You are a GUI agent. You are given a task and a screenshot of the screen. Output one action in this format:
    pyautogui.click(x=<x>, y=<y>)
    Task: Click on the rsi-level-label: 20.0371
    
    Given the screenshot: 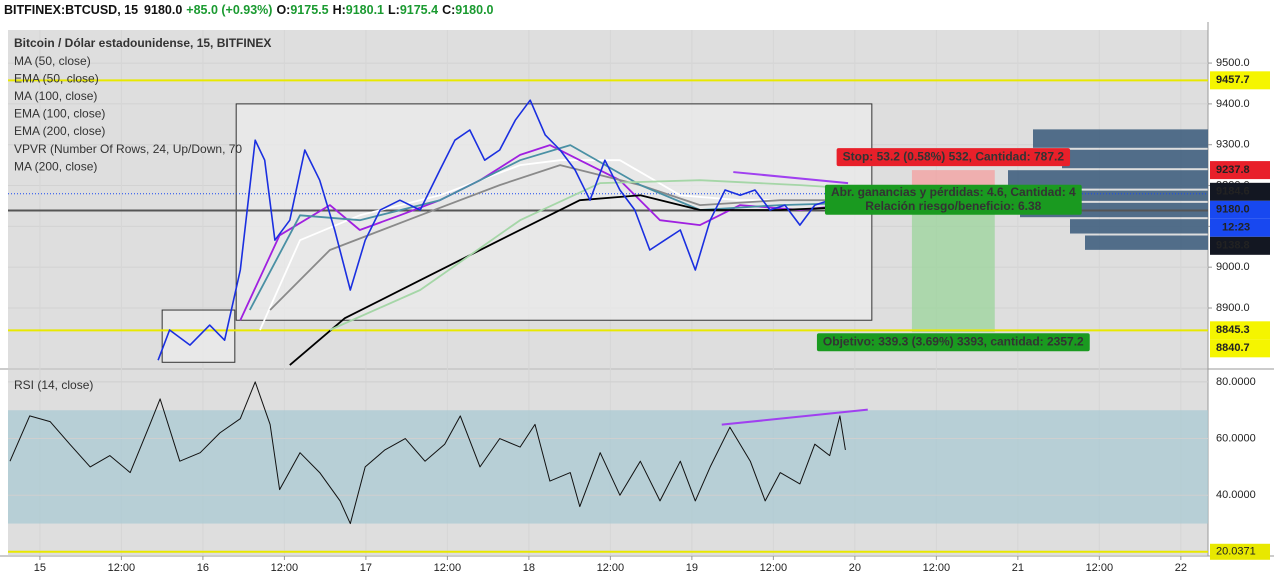 What is the action you would take?
    pyautogui.click(x=1236, y=552)
    